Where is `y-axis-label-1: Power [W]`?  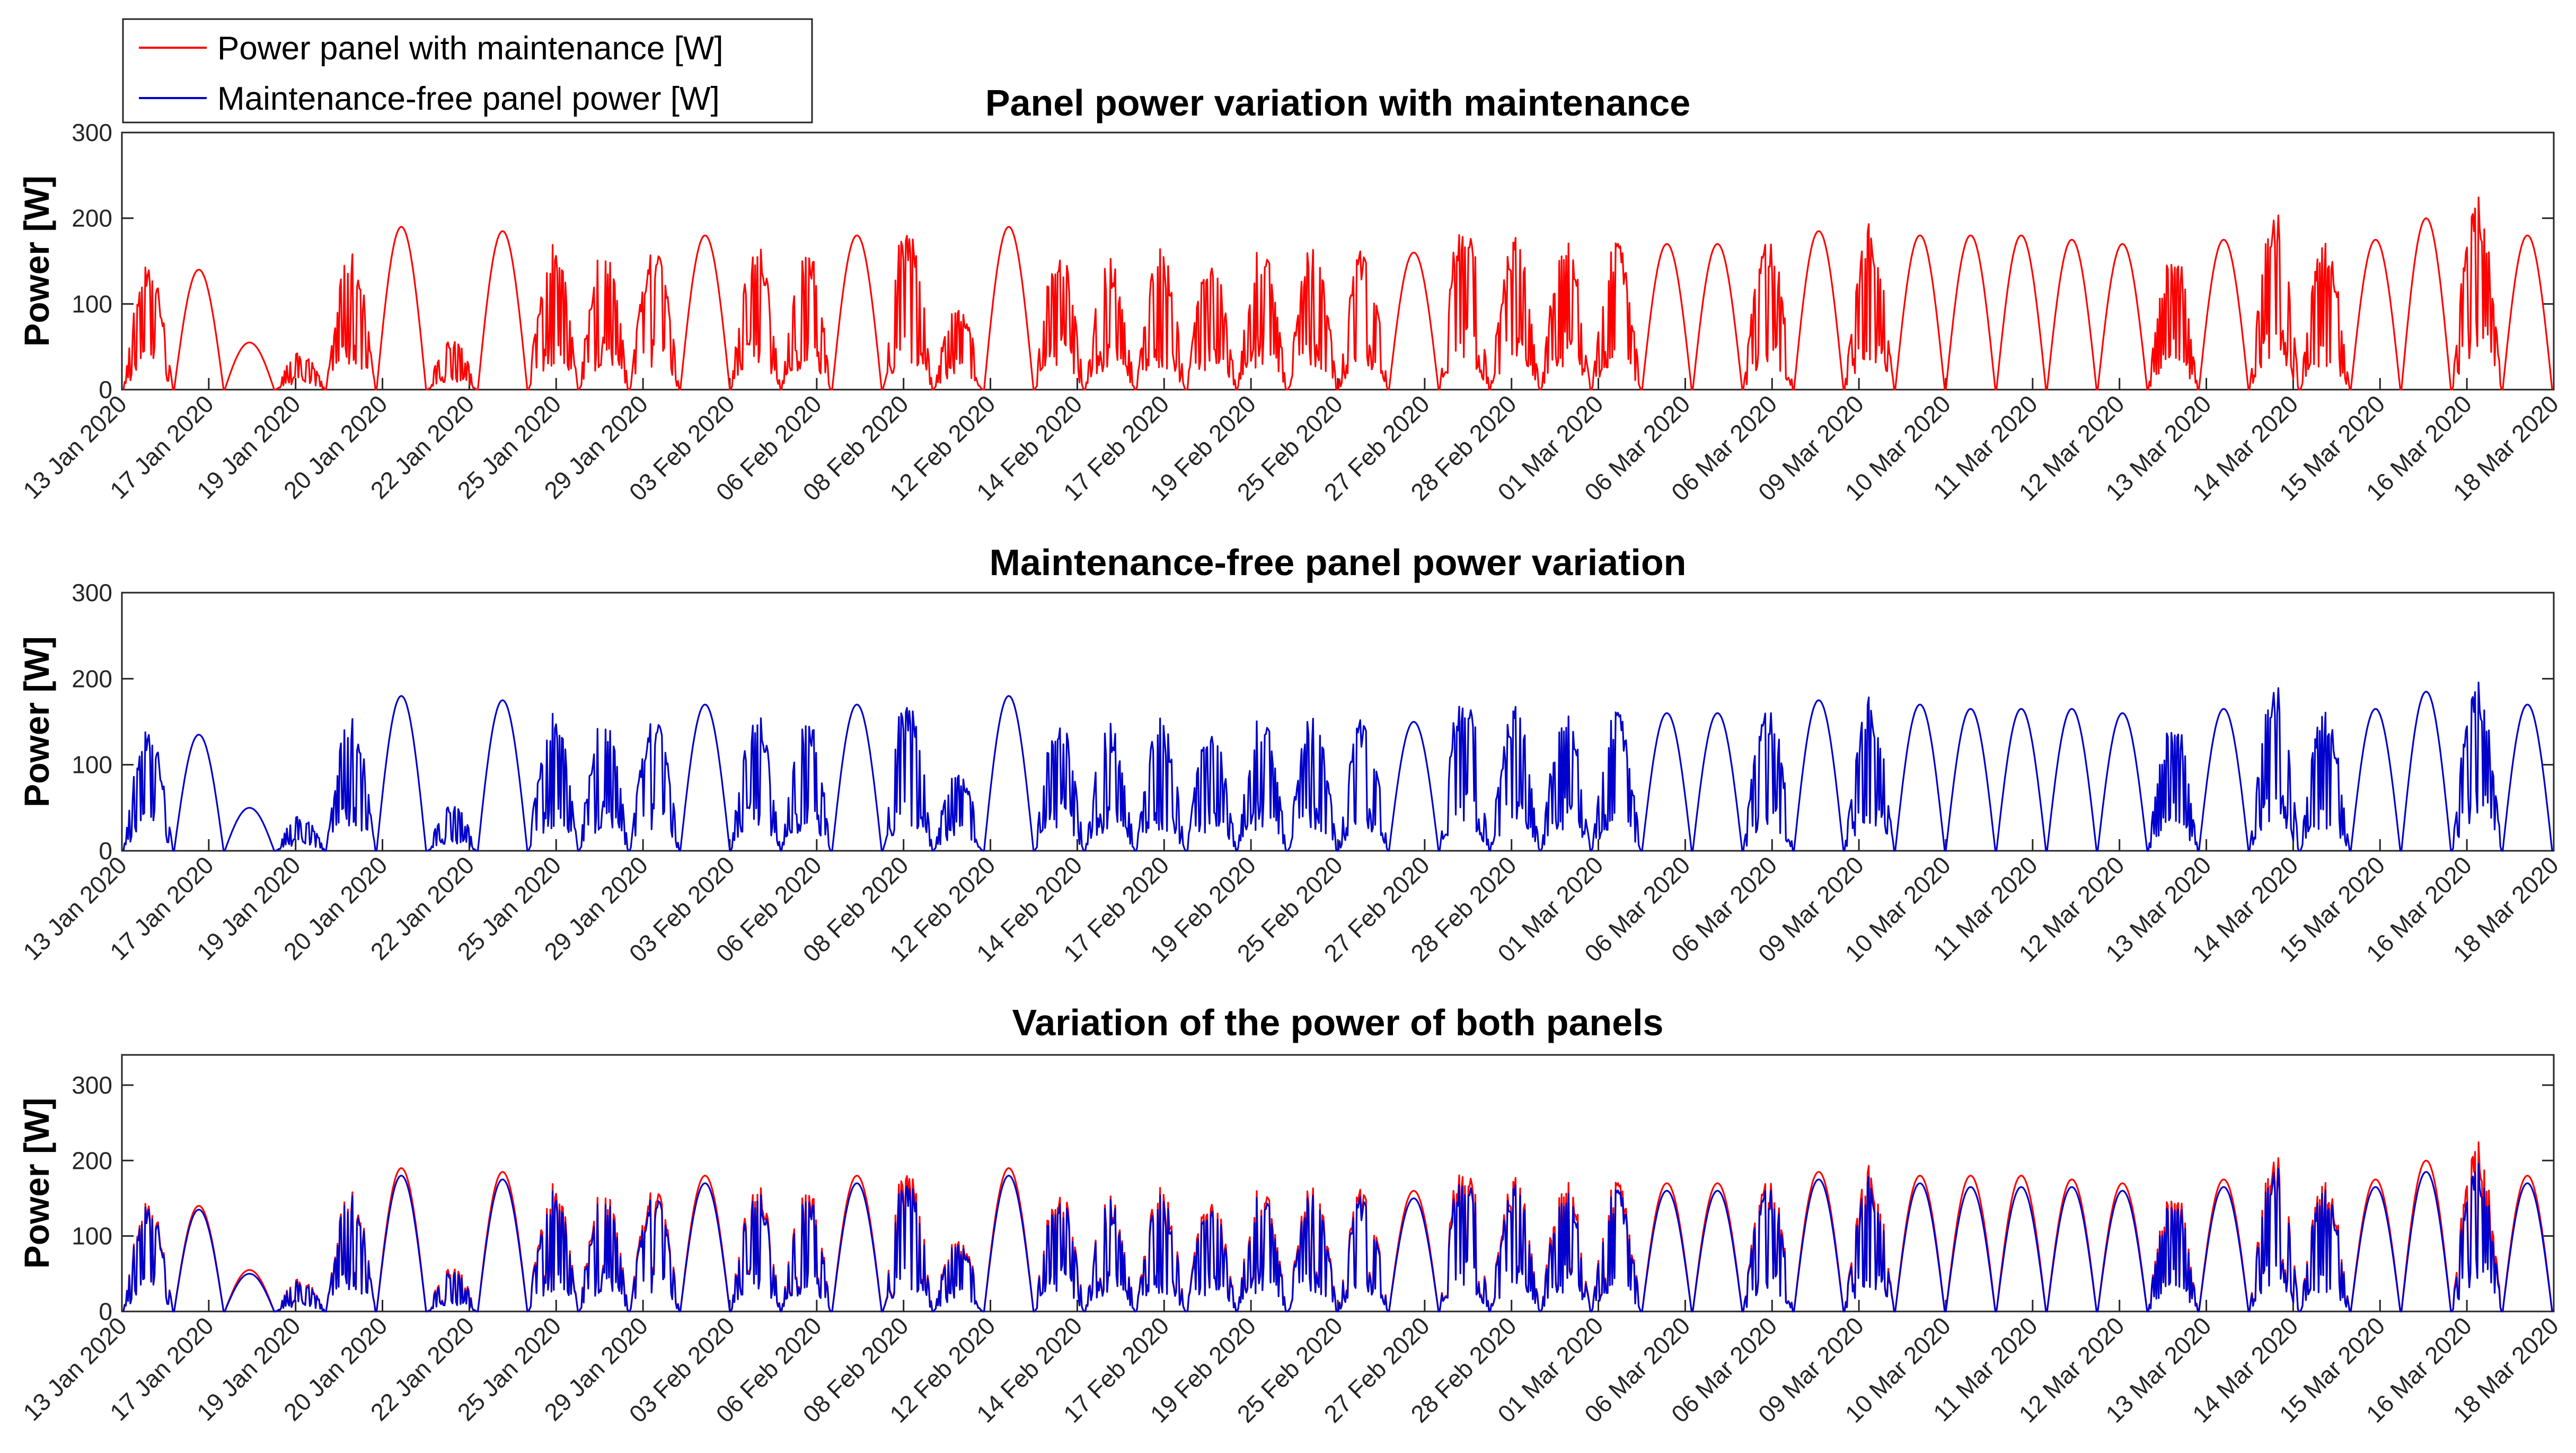
y-axis-label-1: Power [W] is located at coordinates (36, 721).